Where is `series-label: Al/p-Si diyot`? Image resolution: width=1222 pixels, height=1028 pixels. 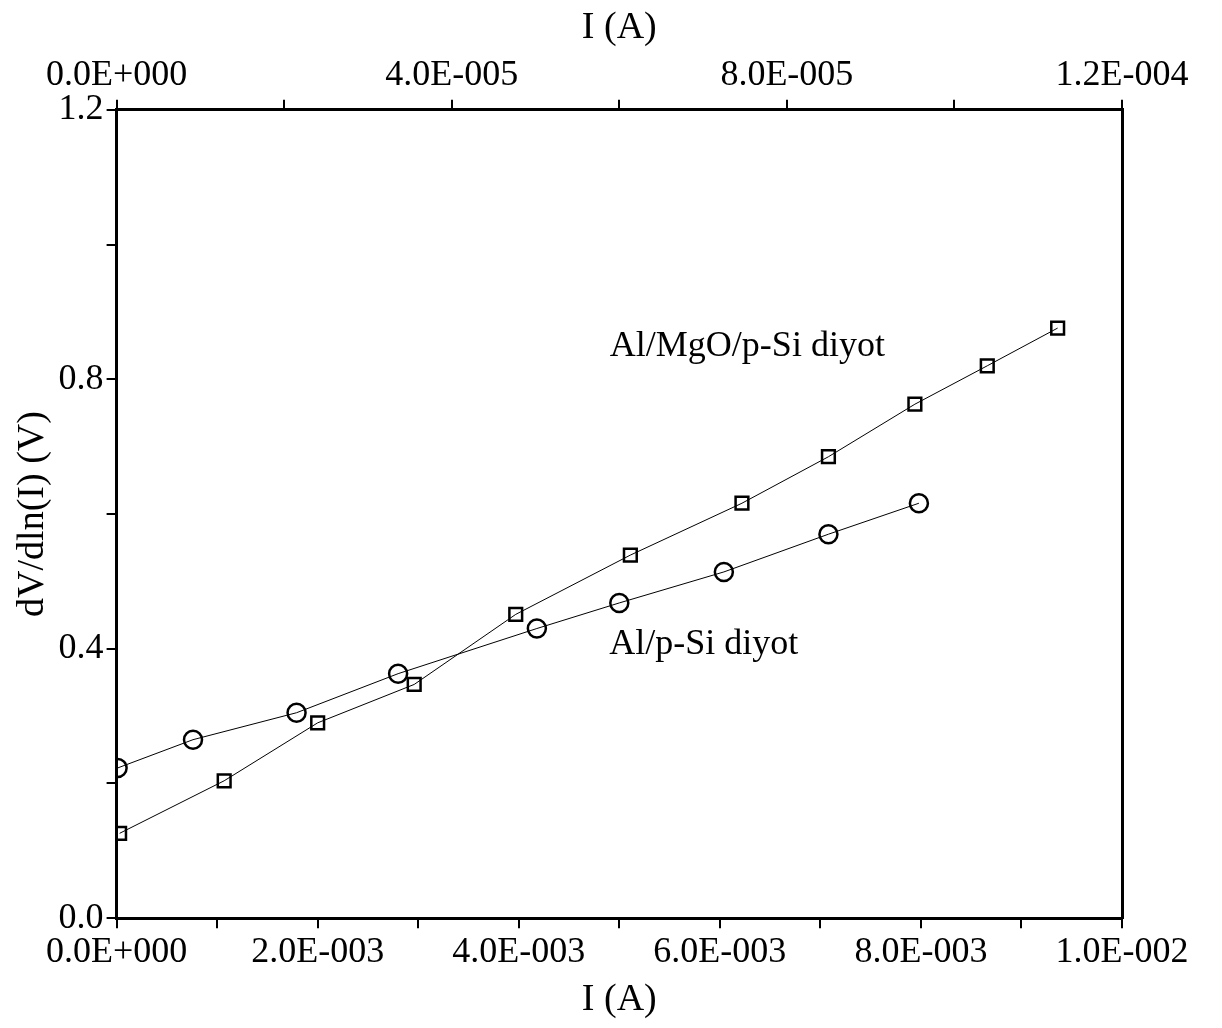
series-label: Al/p-Si diyot is located at coordinates (704, 642).